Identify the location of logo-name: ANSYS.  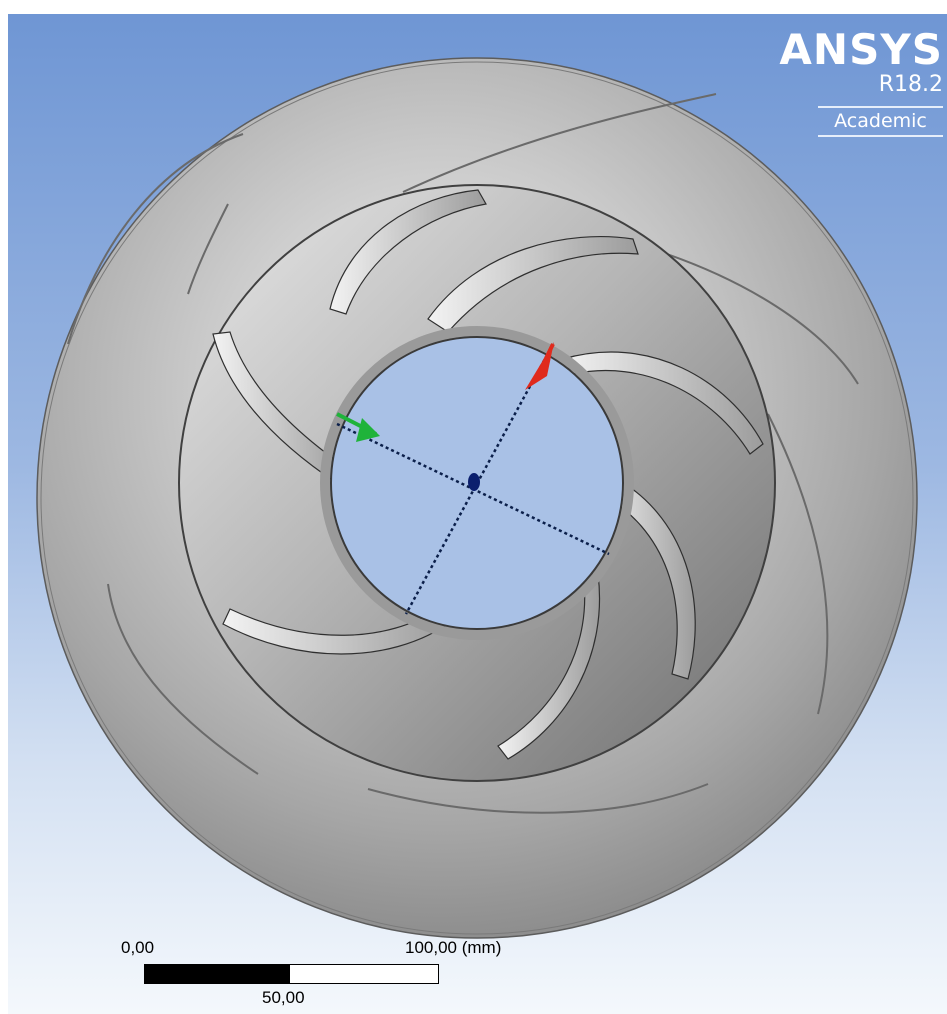
(861, 49).